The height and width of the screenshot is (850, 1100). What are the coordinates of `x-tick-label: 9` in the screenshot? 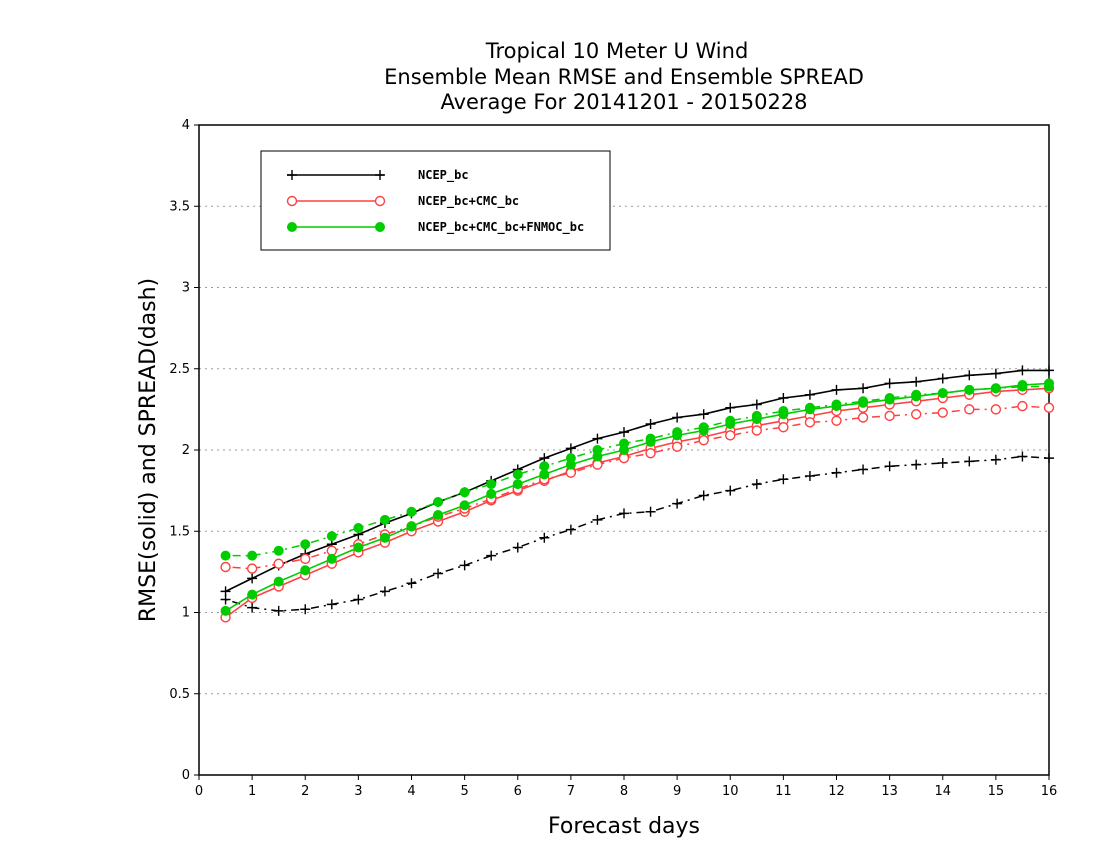 It's located at (677, 791).